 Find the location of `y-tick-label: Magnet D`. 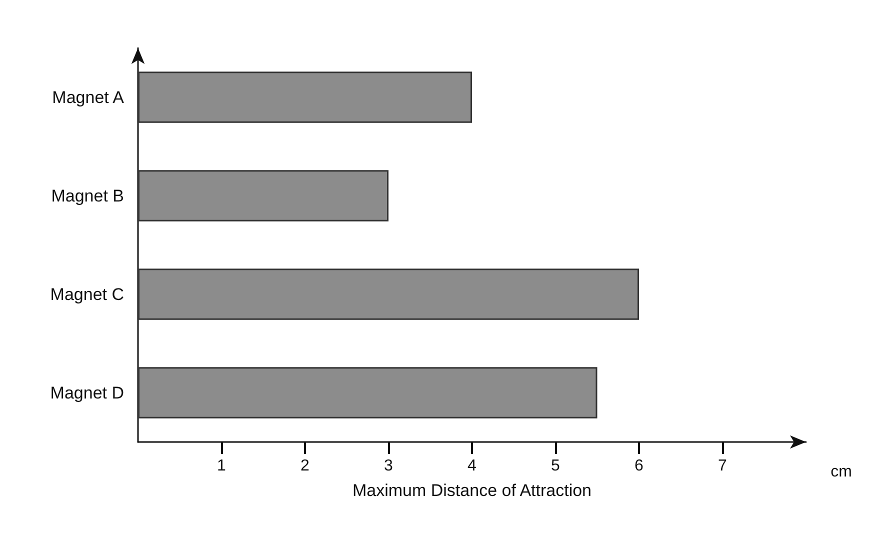

y-tick-label: Magnet D is located at coordinates (87, 392).